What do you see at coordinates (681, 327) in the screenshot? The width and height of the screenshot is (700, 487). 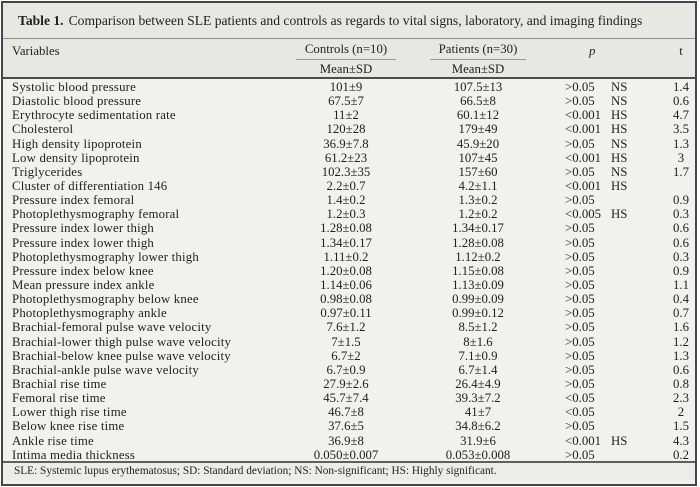 I see `t-value: 1.6` at bounding box center [681, 327].